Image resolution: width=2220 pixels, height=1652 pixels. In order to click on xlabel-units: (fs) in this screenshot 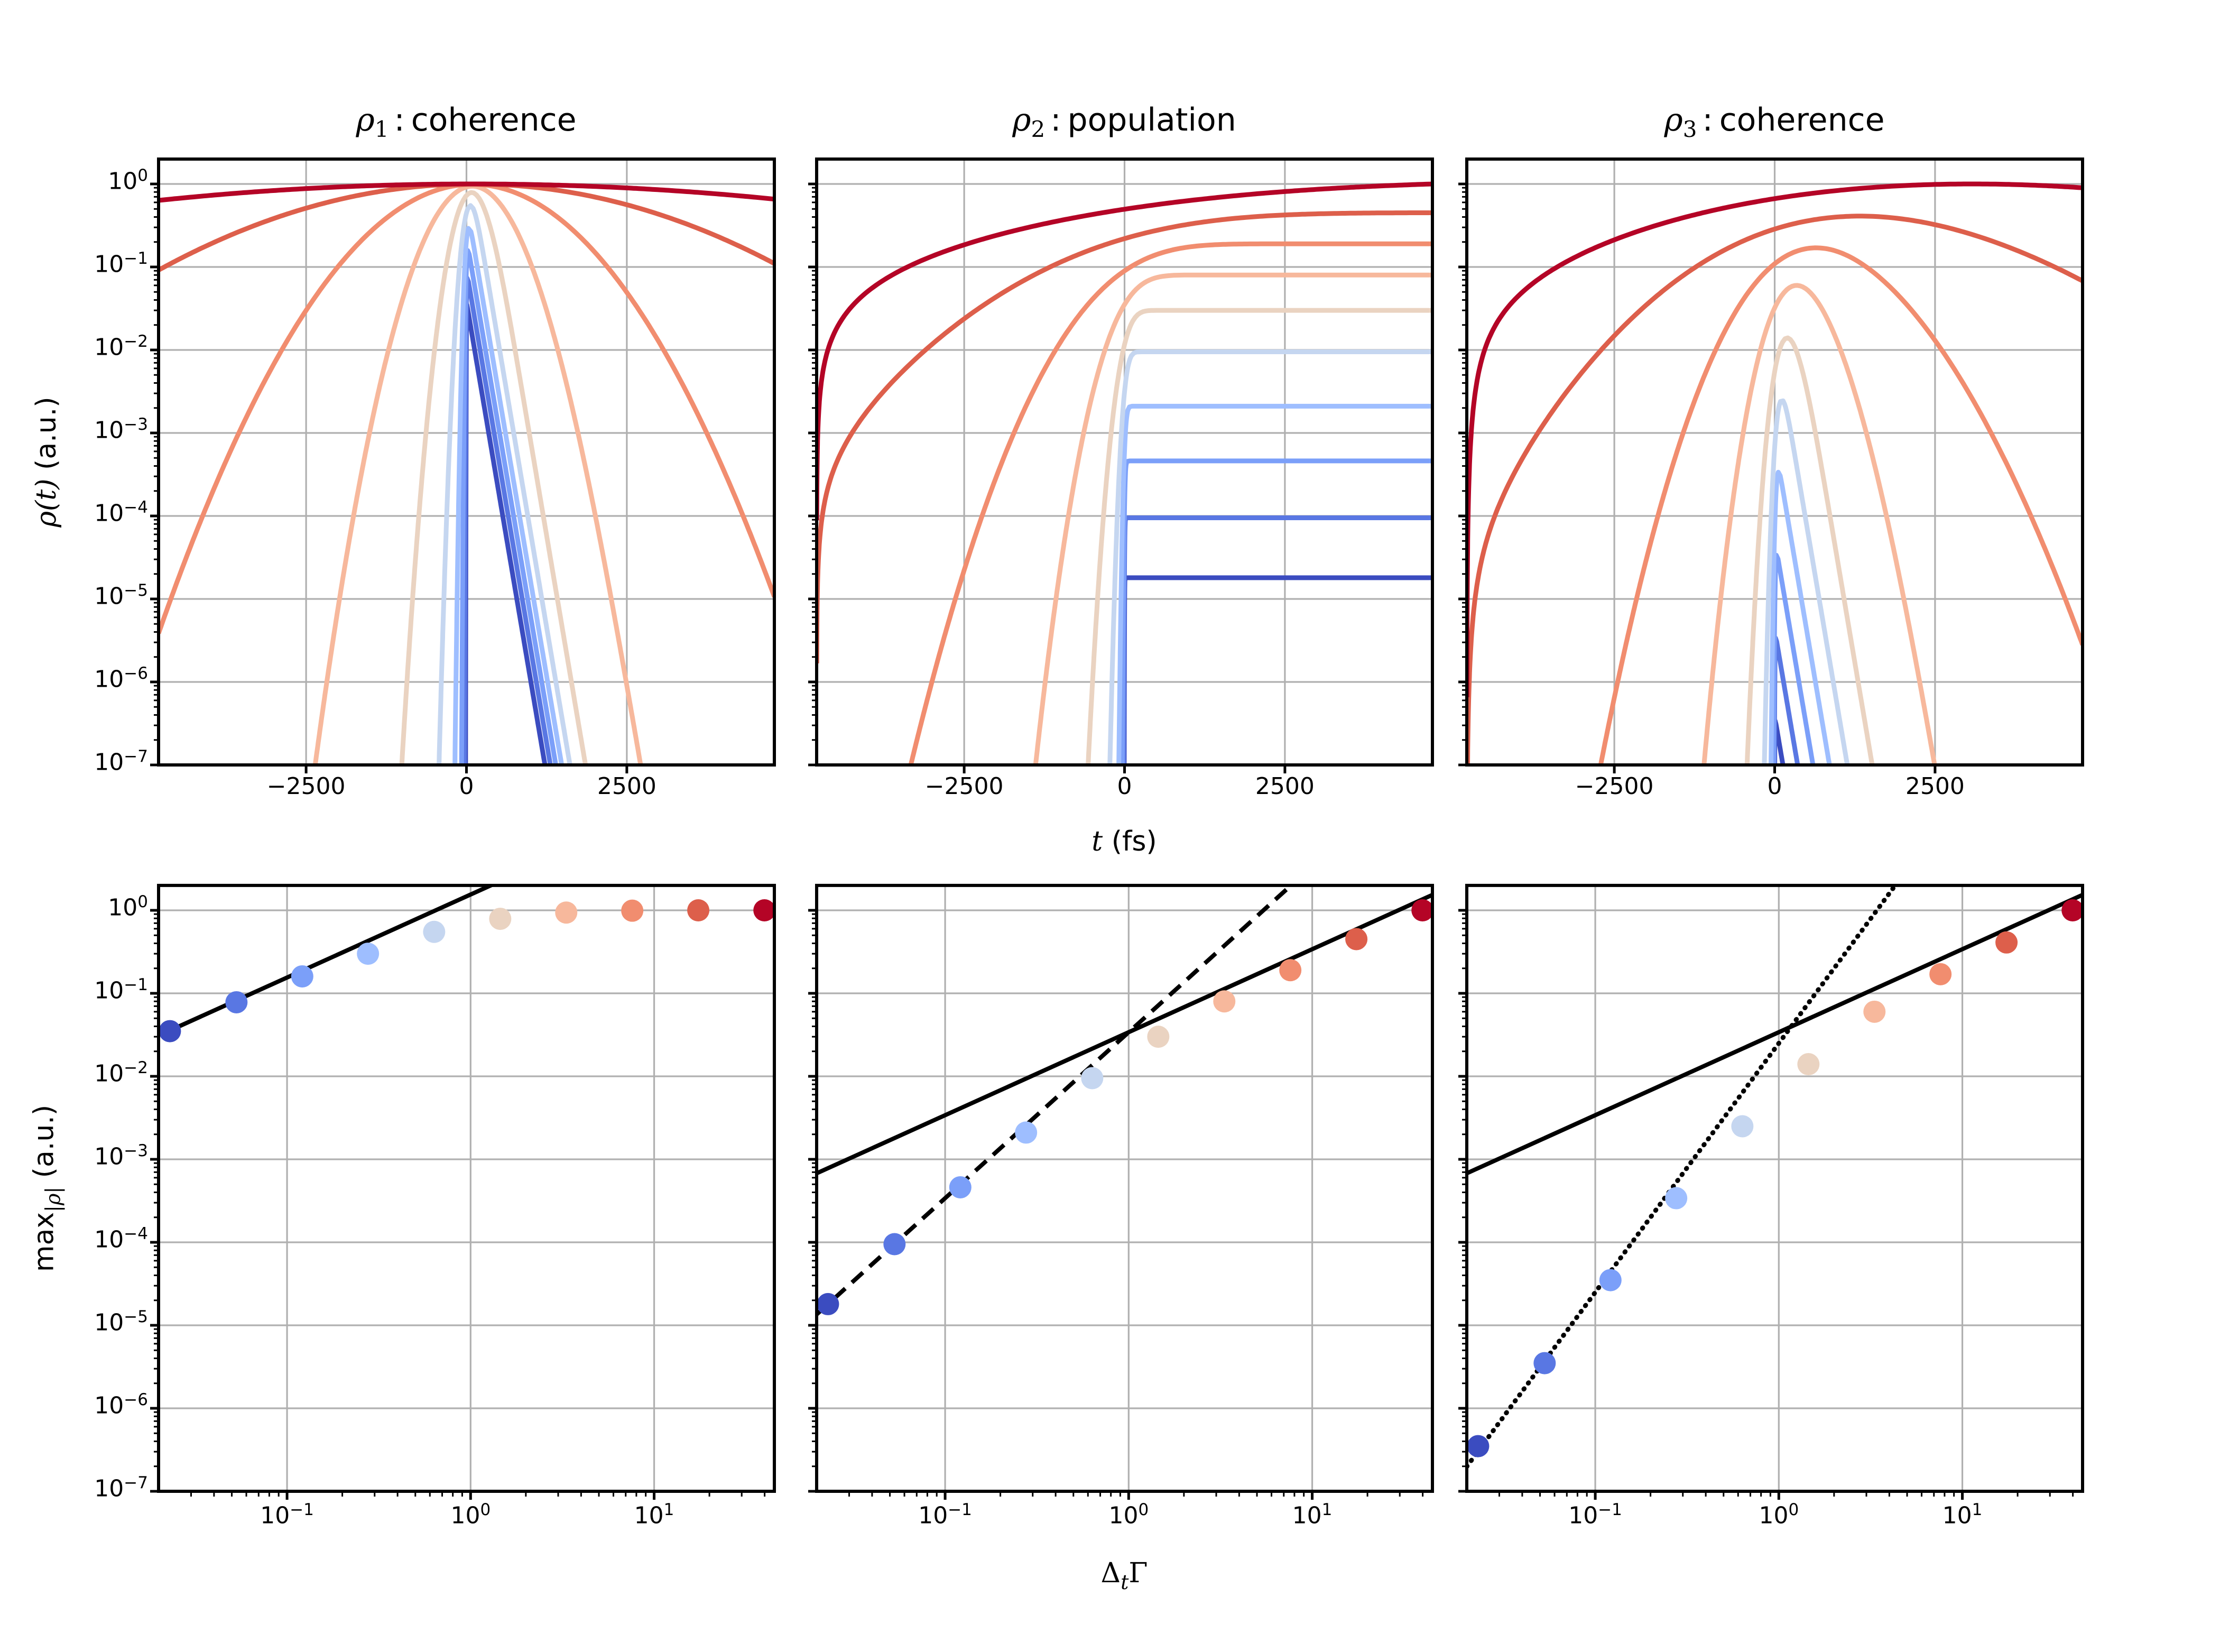, I will do `click(1130, 841)`.